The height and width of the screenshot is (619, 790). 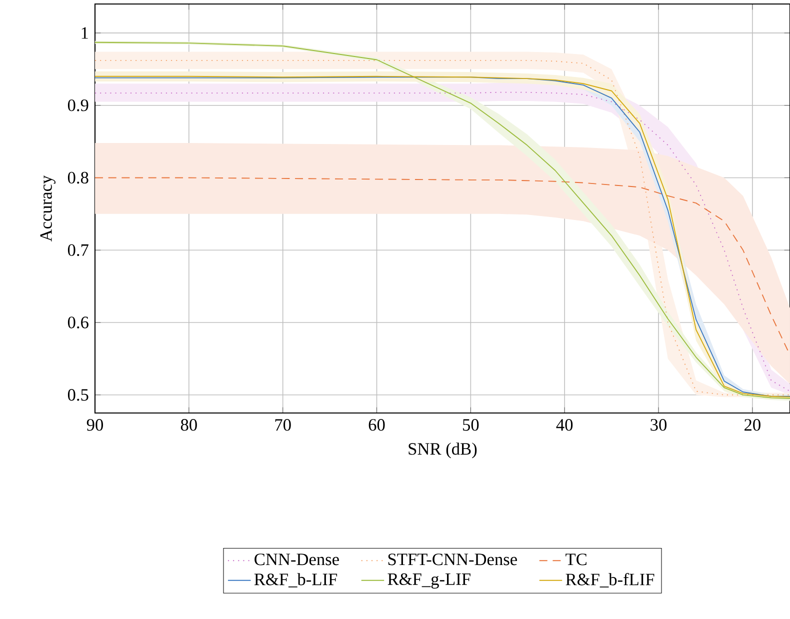 What do you see at coordinates (78, 322) in the screenshot?
I see `y-tick-label: 0.6` at bounding box center [78, 322].